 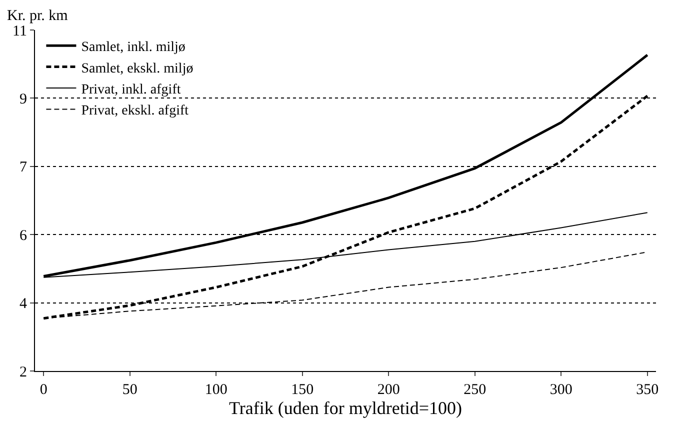 What do you see at coordinates (44, 390) in the screenshot?
I see `x-tick-label: 0` at bounding box center [44, 390].